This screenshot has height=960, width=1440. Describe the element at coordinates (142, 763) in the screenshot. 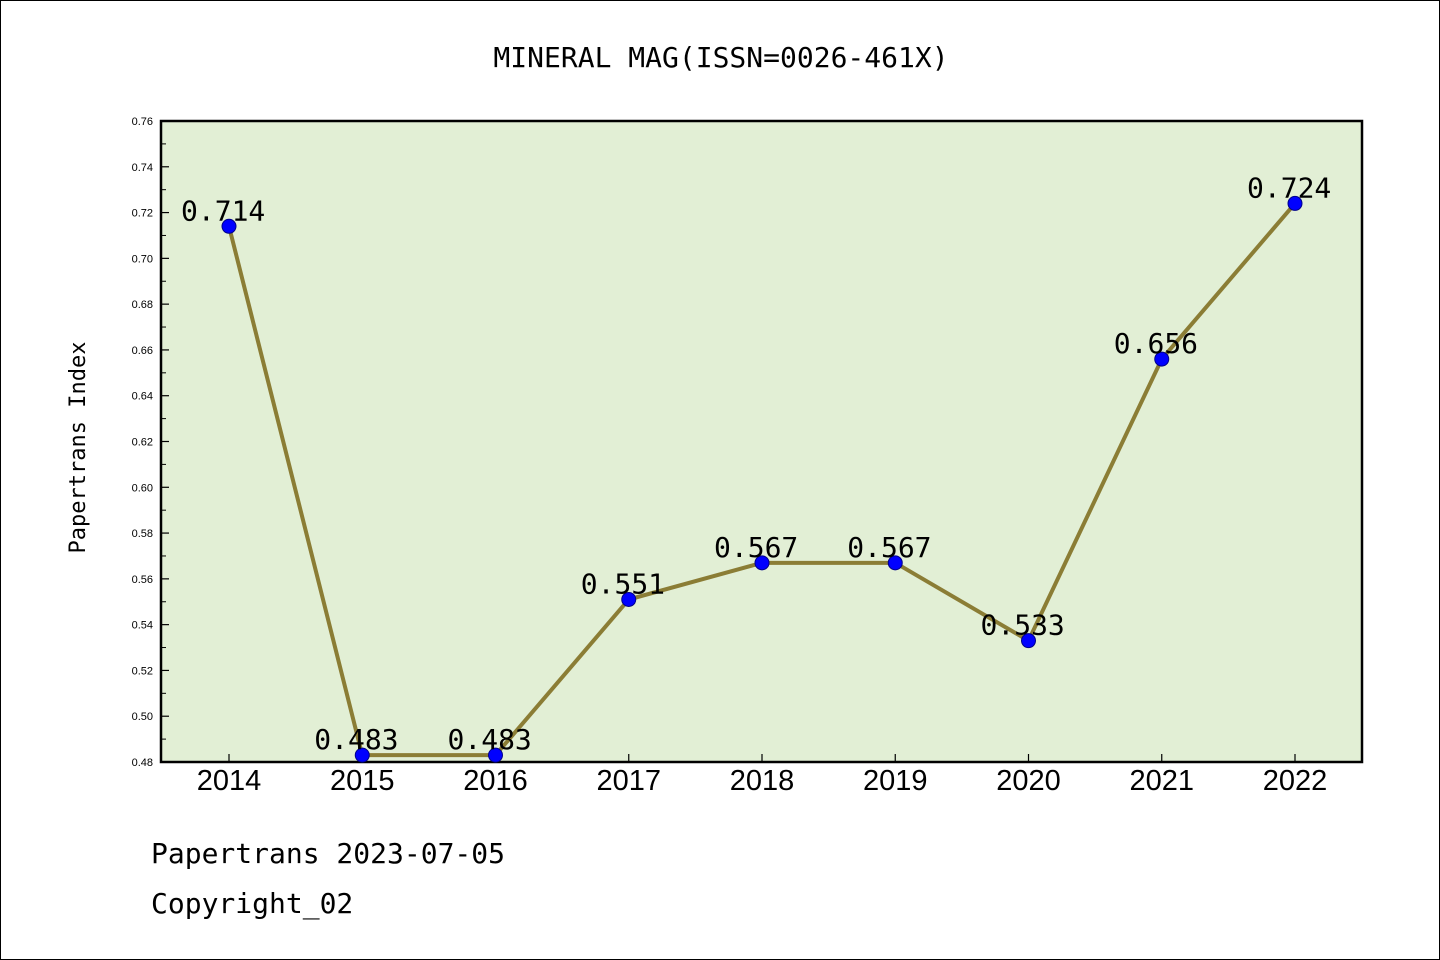

I see `y-tick-label: 0.48` at that location.